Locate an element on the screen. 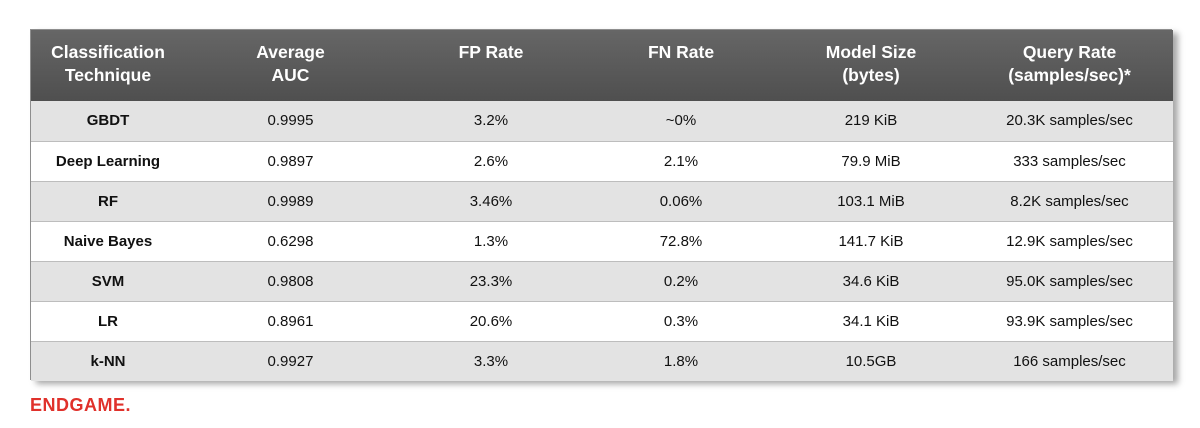 The height and width of the screenshot is (428, 1200). cell-fp-rate: 1.3% is located at coordinates (491, 241).